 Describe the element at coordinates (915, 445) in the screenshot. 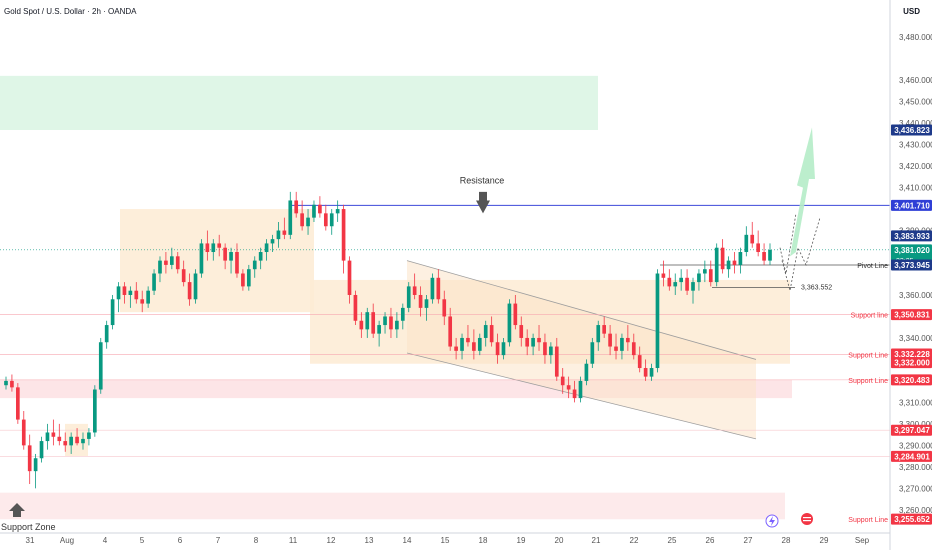

I see `price-tick-label: 3,290.000` at that location.